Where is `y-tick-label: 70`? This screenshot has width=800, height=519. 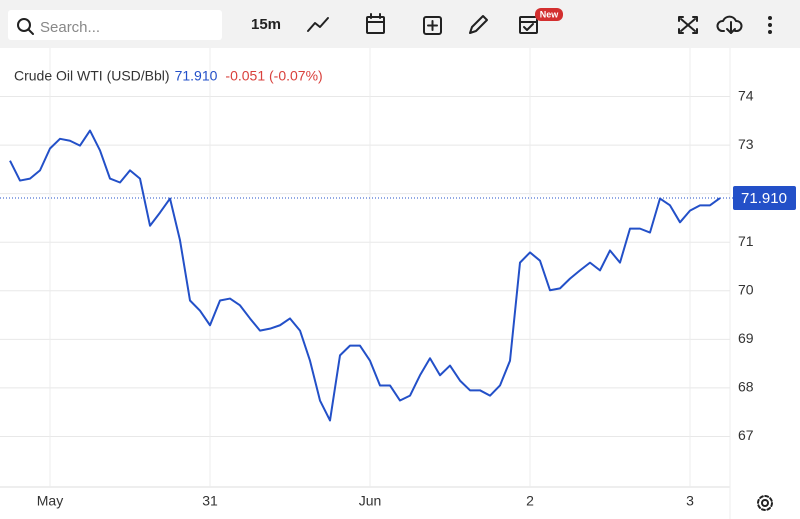
y-tick-label: 70 is located at coordinates (746, 289).